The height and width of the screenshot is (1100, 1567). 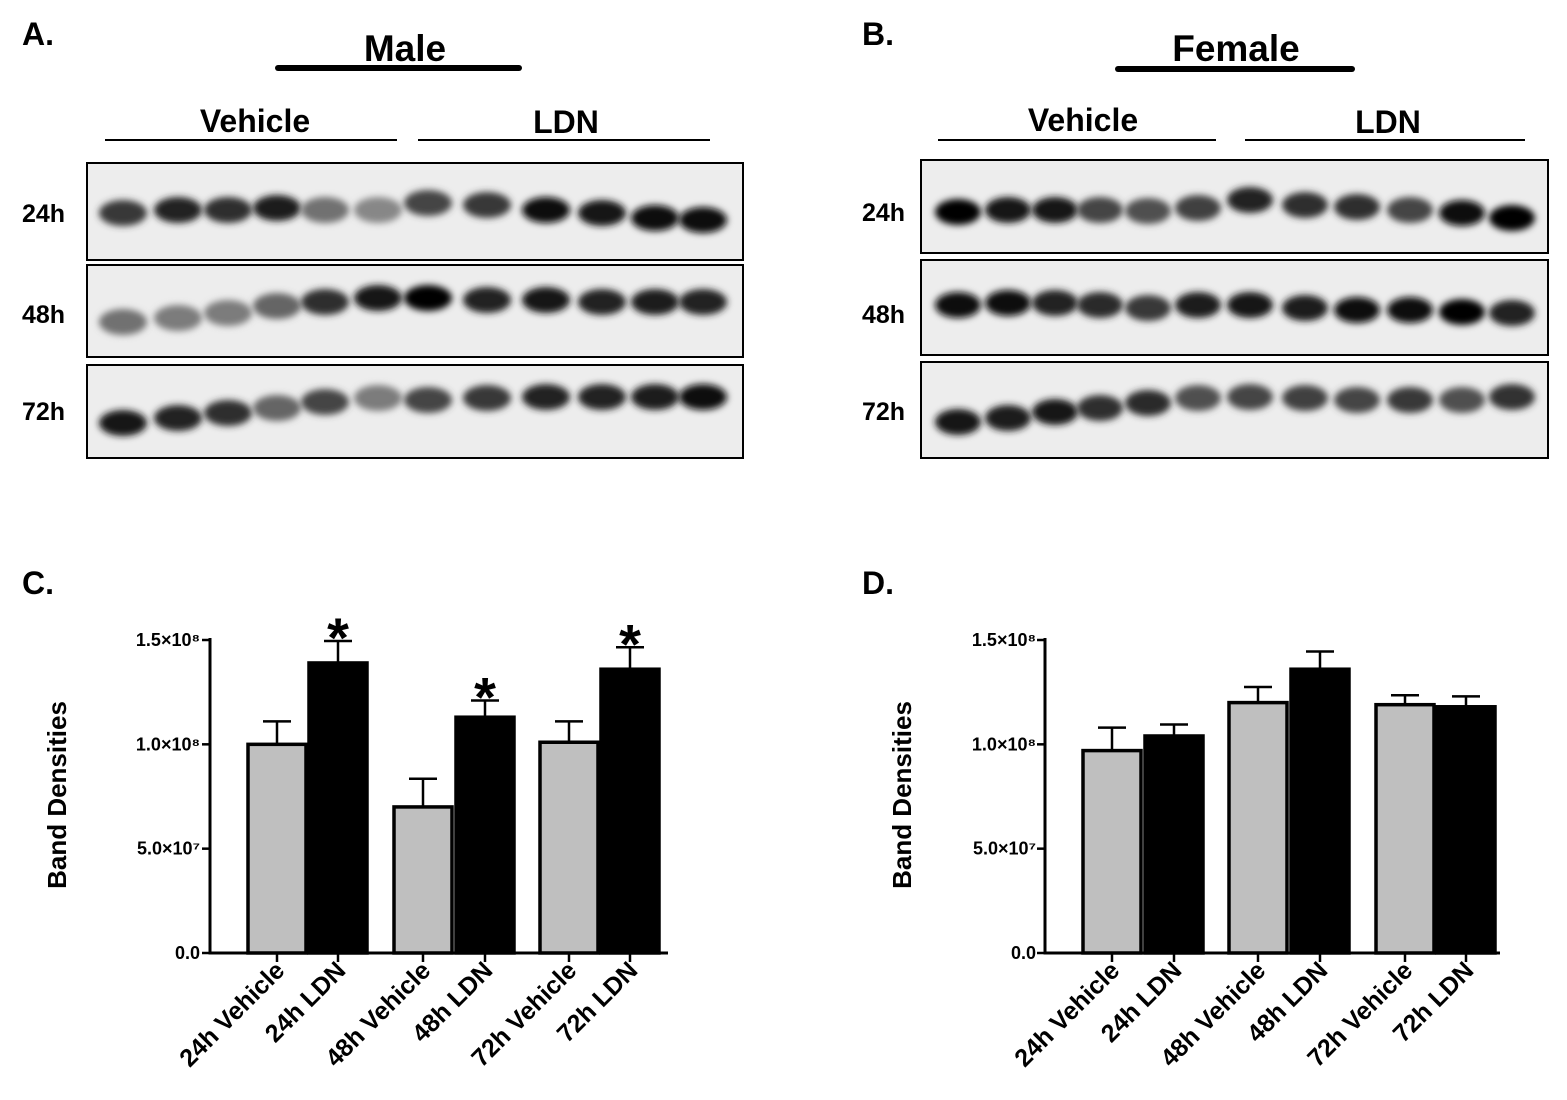 I want to click on panel-label-c: C., so click(x=38, y=583).